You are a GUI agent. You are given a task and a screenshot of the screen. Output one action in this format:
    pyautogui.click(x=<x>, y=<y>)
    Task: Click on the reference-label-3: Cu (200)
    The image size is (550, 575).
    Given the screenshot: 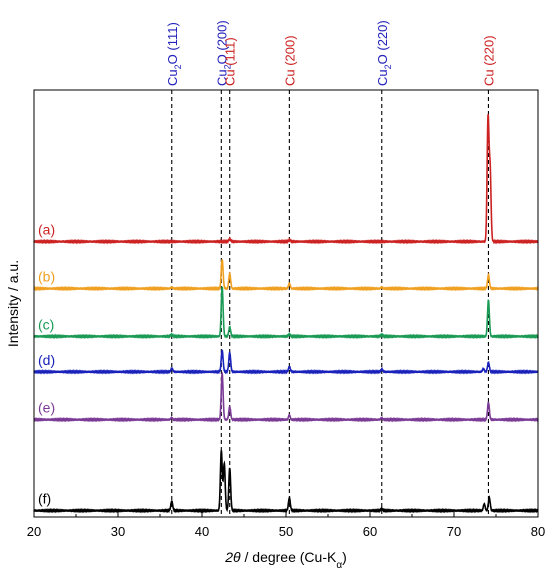 What is the action you would take?
    pyautogui.click(x=289, y=60)
    